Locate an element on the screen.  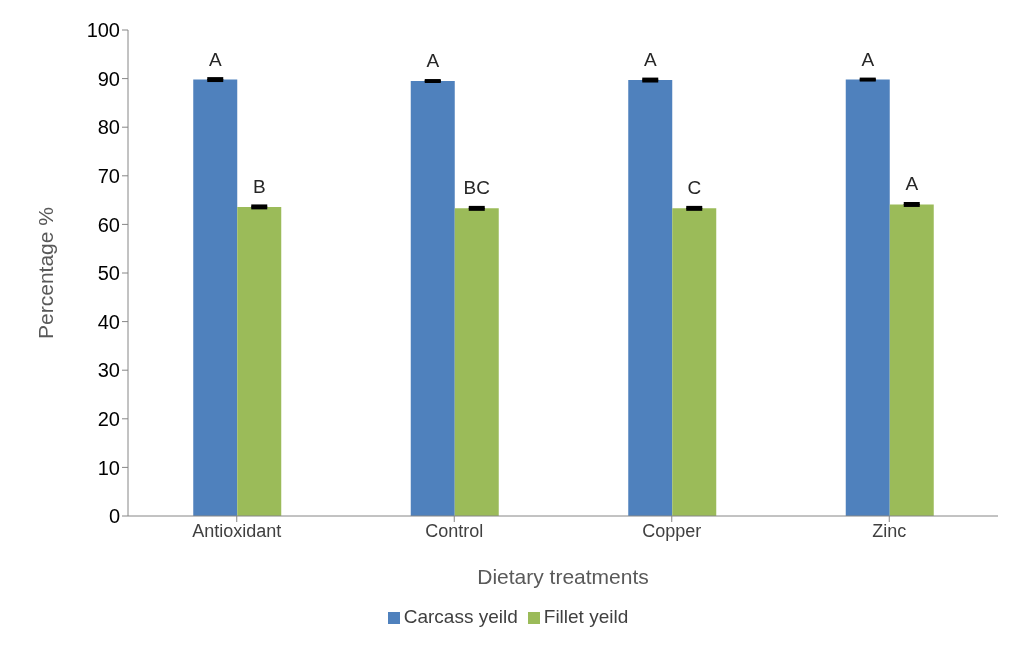
legend-label: Carcass yeild is located at coordinates (460, 616).